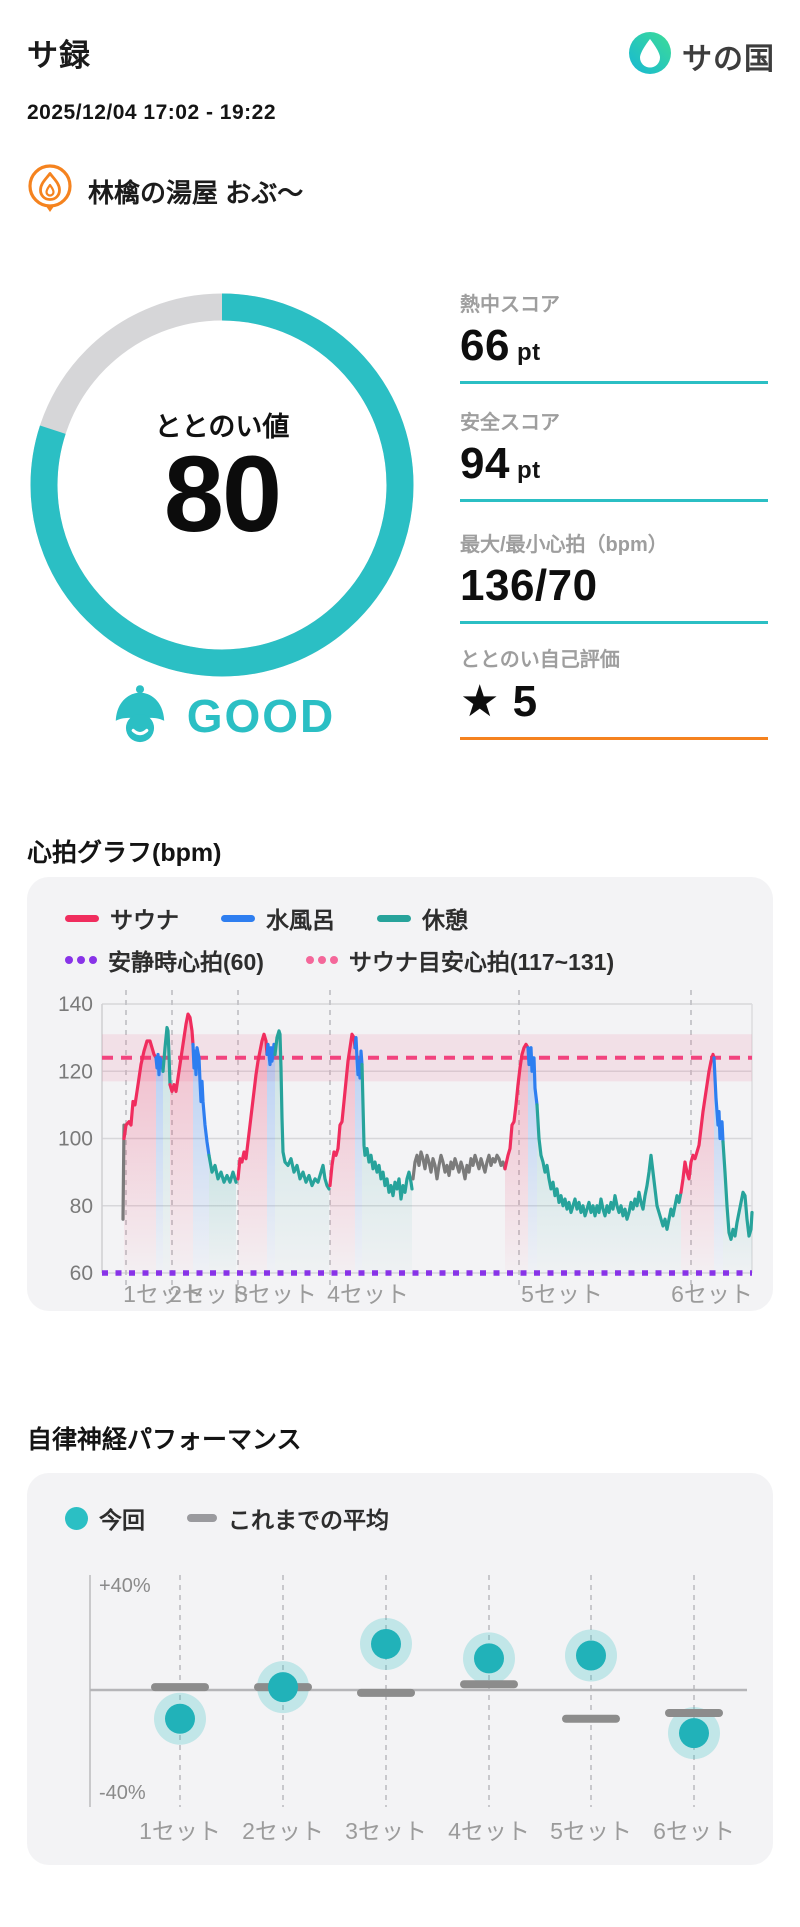 The width and height of the screenshot is (800, 1927). What do you see at coordinates (186, 962) in the screenshot?
I see `legend-label: 安静時心拍(60)` at bounding box center [186, 962].